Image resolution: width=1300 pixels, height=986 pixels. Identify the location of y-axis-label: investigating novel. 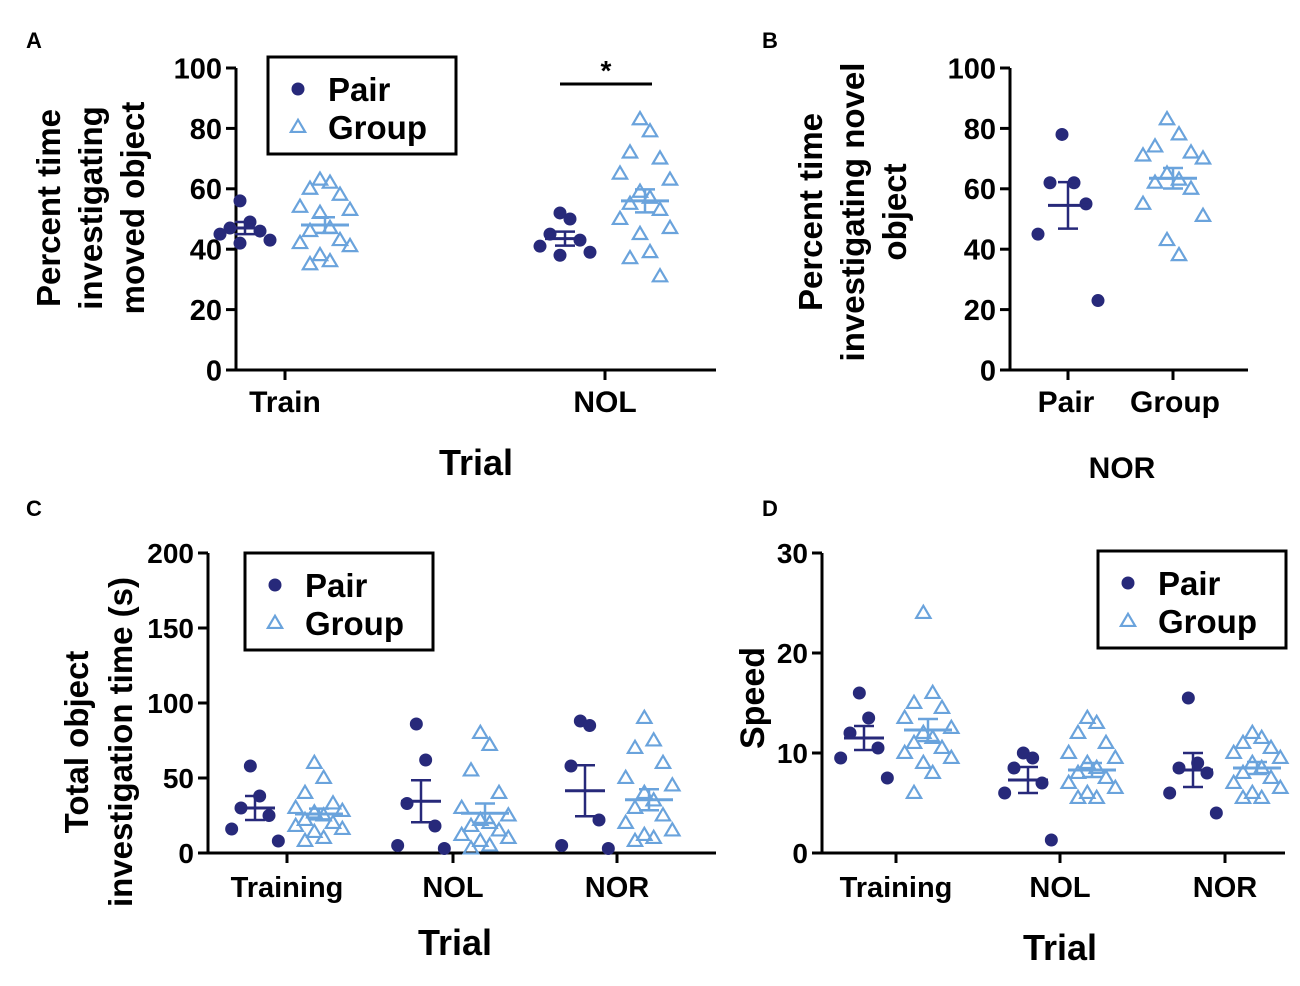
(852, 212).